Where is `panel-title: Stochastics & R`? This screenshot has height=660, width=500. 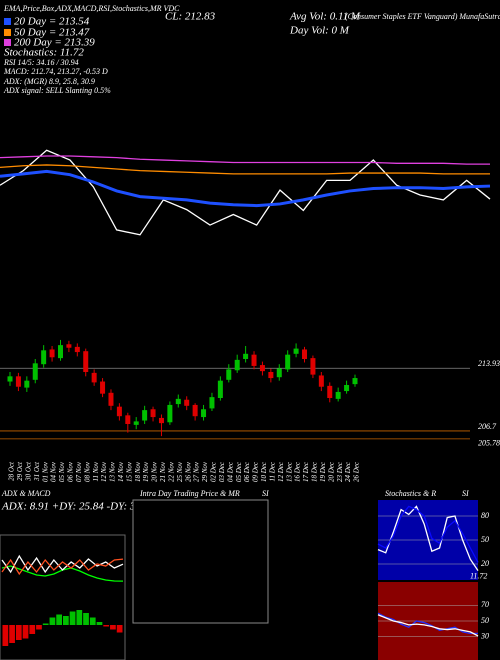
panel-title: Stochastics & R is located at coordinates (410, 493).